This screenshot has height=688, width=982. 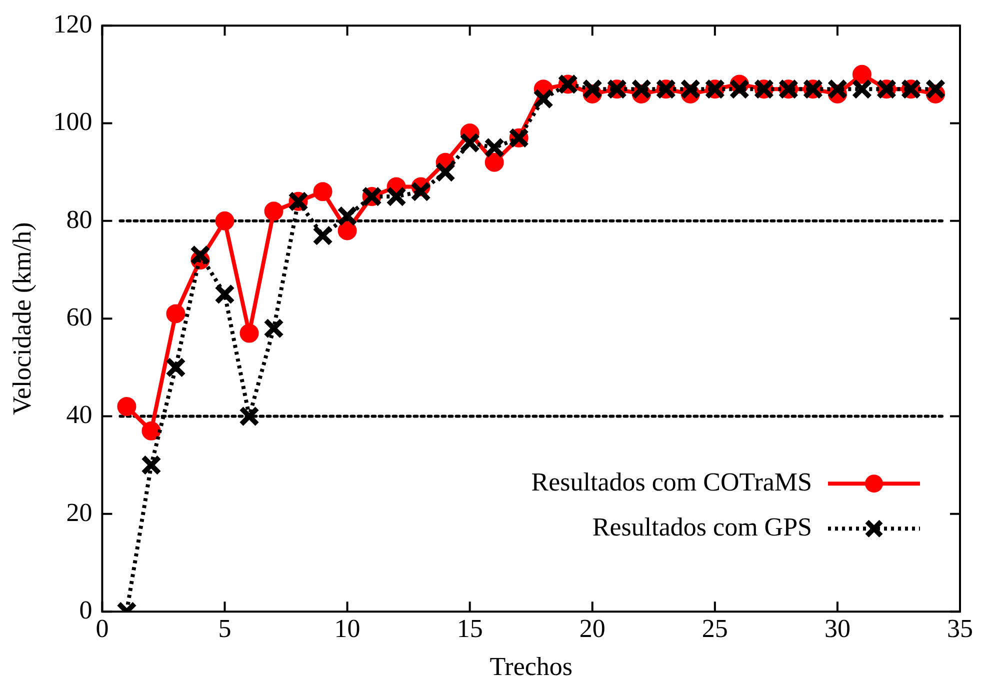 I want to click on y-tick-label: 100, so click(x=72, y=121).